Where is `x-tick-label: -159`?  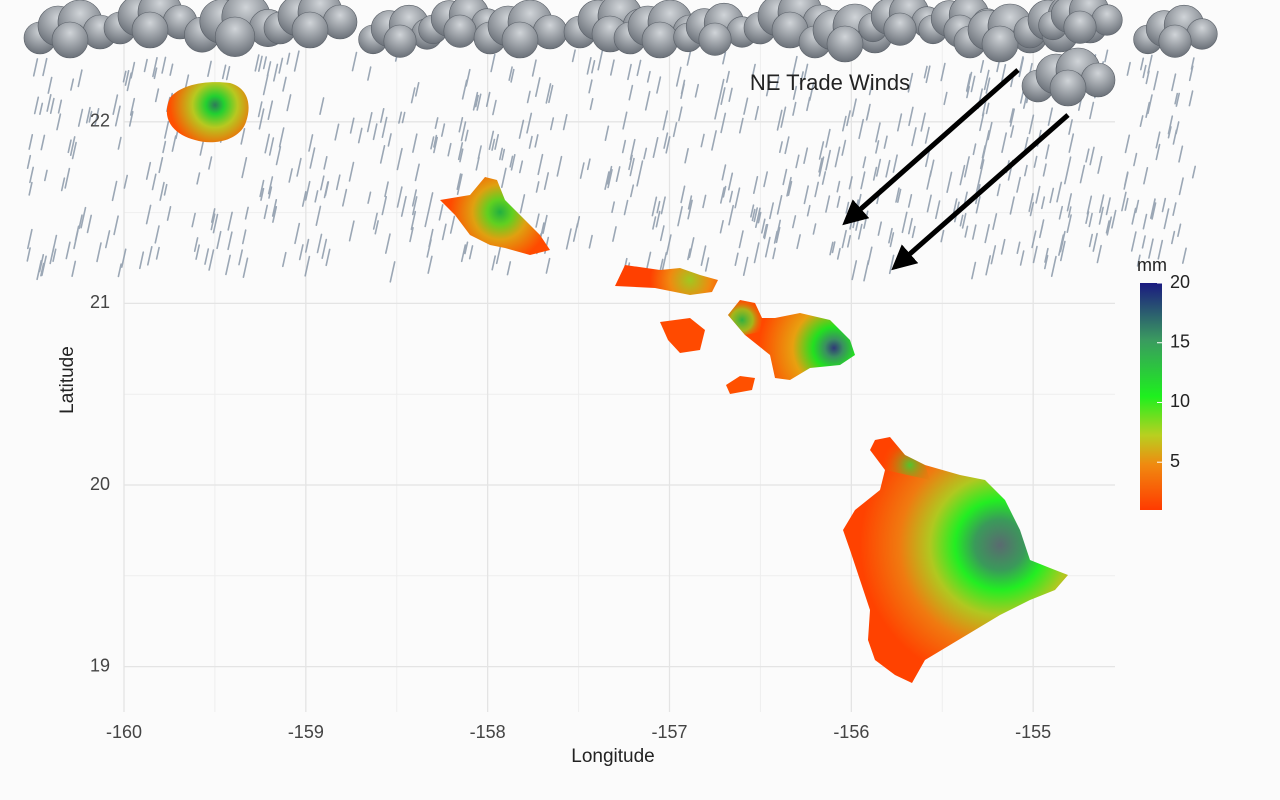 x-tick-label: -159 is located at coordinates (306, 732).